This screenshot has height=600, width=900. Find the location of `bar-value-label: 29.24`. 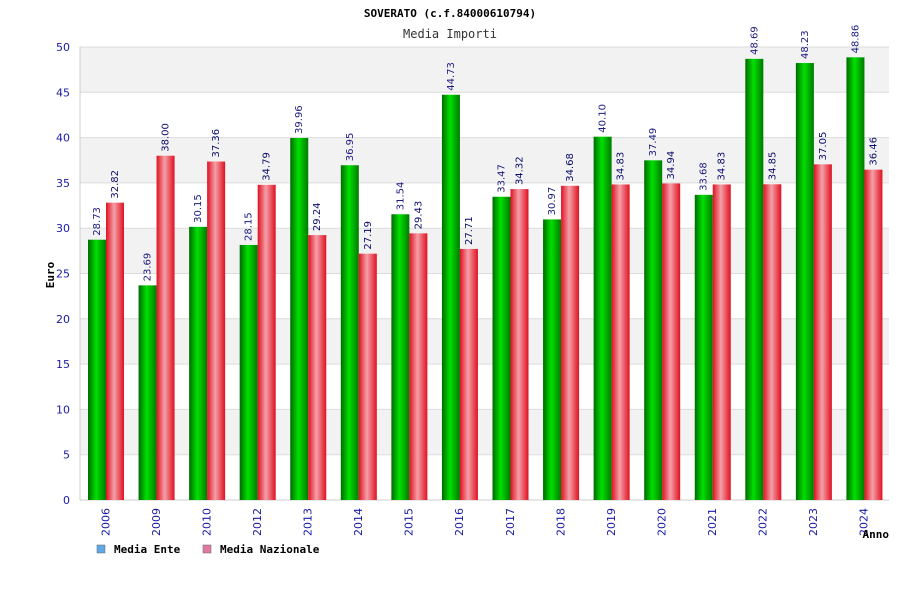

bar-value-label: 29.24 is located at coordinates (317, 216).